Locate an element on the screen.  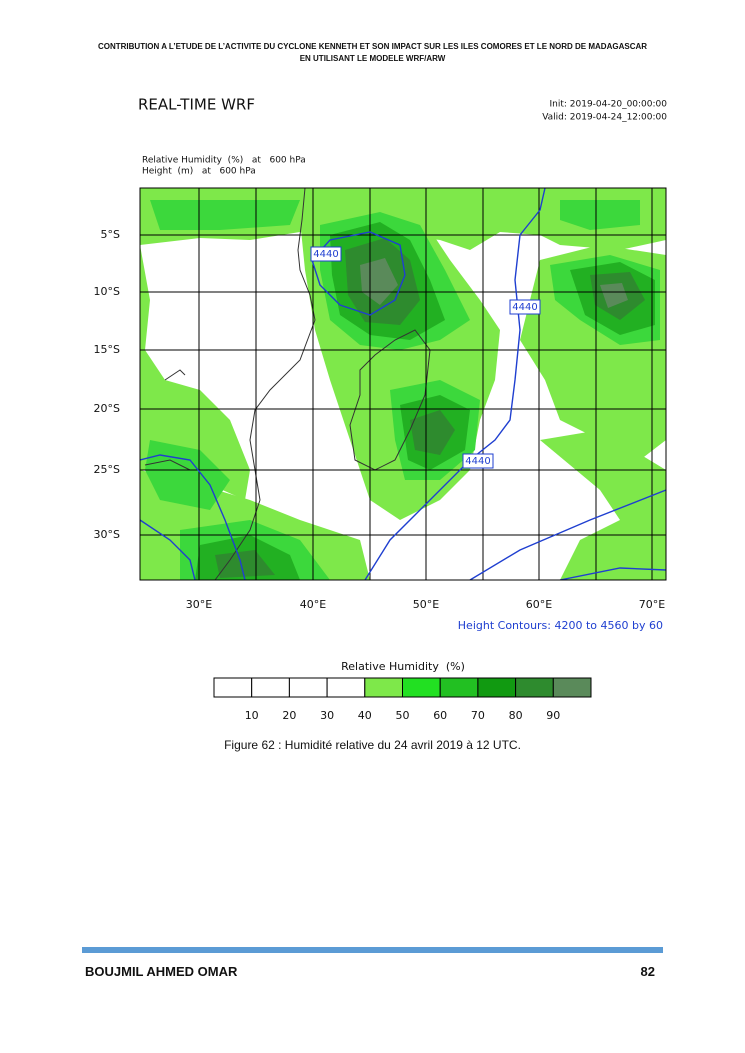
footer-author: BOUJMIL AHMED OMAR is located at coordinates (161, 971).